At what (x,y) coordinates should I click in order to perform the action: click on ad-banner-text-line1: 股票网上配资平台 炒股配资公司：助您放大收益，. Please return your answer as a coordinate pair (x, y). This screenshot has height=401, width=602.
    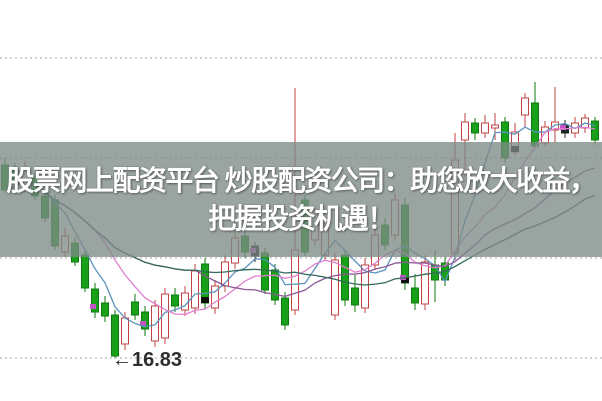
    Looking at the image, I should click on (301, 180).